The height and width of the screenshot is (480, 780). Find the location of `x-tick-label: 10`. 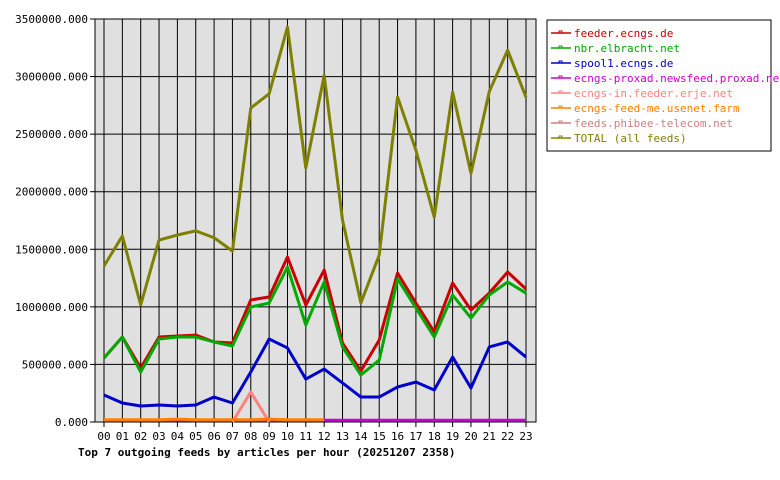

x-tick-label: 10 is located at coordinates (287, 436).